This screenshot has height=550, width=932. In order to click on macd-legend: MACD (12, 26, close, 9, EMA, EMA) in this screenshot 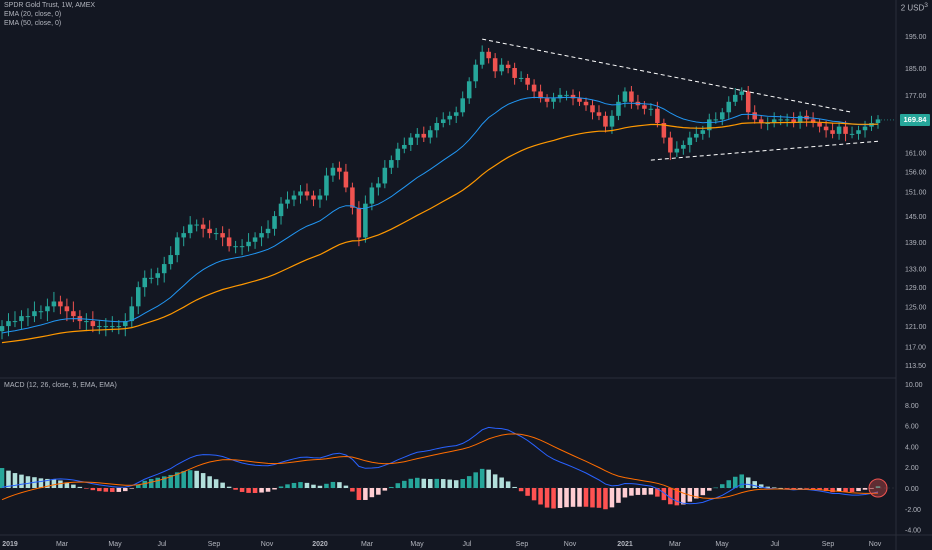, I will do `click(60, 385)`.